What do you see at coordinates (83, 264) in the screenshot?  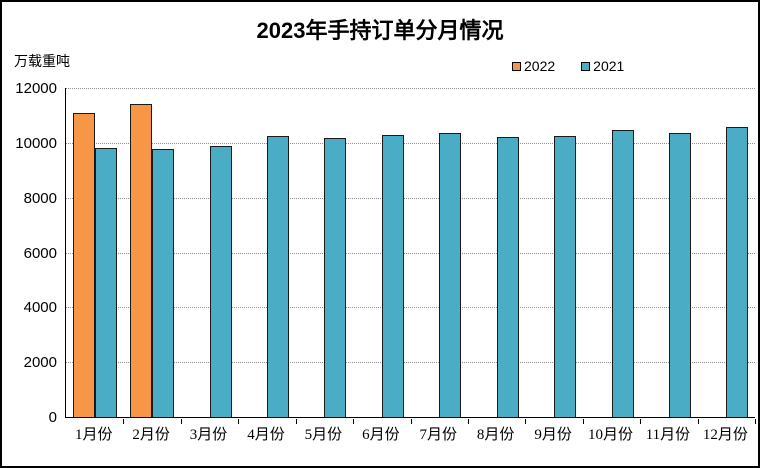 I see `bar-2022-1月份` at bounding box center [83, 264].